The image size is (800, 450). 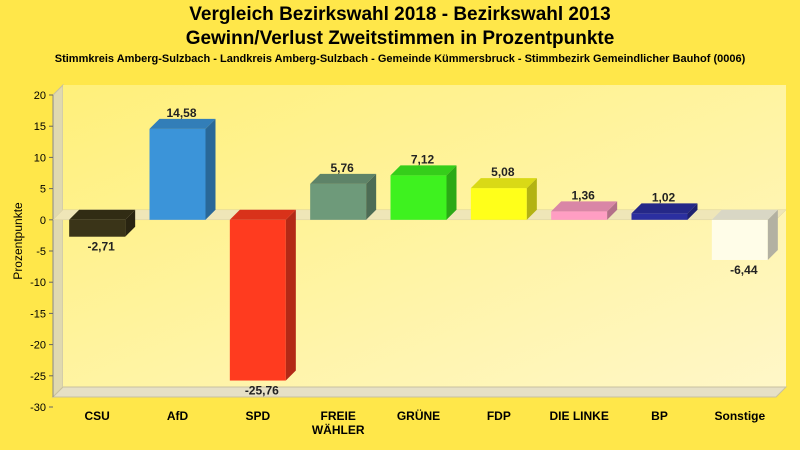 I want to click on y-tick-label: -5, so click(x=41, y=252).